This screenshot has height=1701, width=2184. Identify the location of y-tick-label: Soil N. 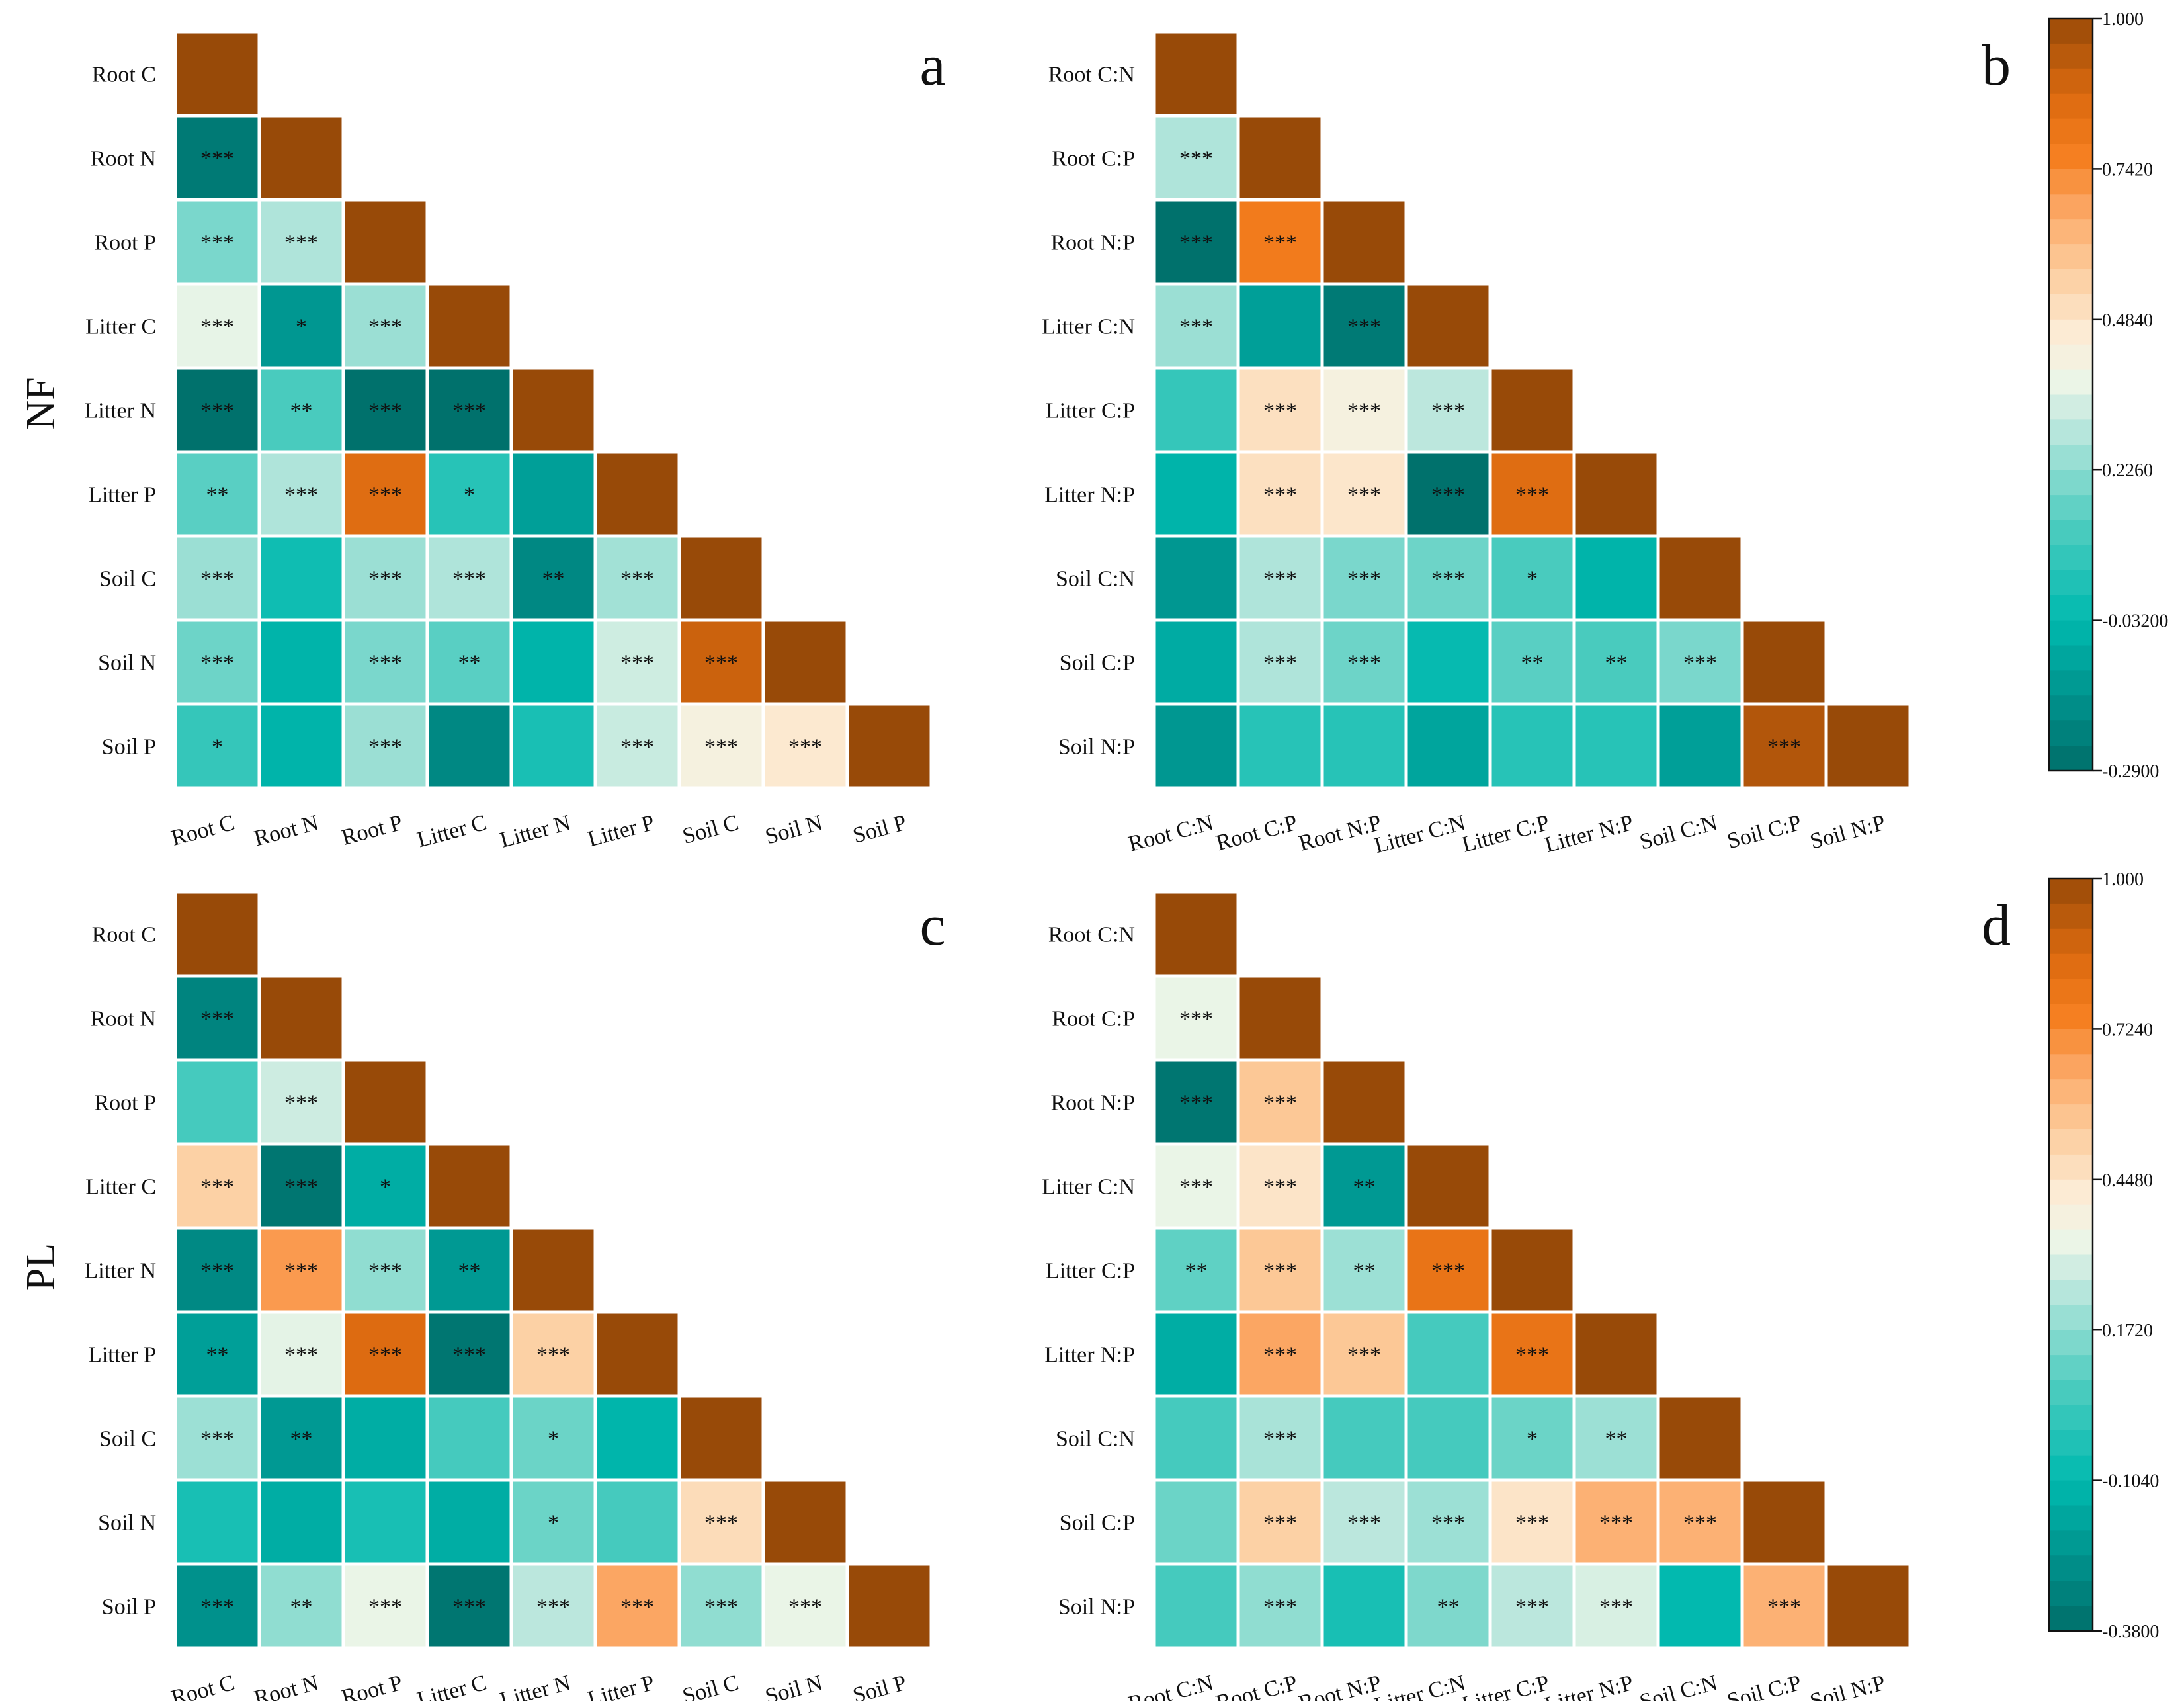
(127, 1524).